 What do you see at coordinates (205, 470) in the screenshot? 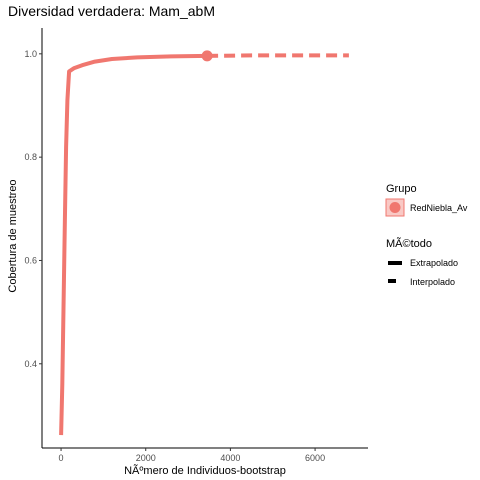
I see `x-axis-title: NÃºmero de Individuos-bootstrap` at bounding box center [205, 470].